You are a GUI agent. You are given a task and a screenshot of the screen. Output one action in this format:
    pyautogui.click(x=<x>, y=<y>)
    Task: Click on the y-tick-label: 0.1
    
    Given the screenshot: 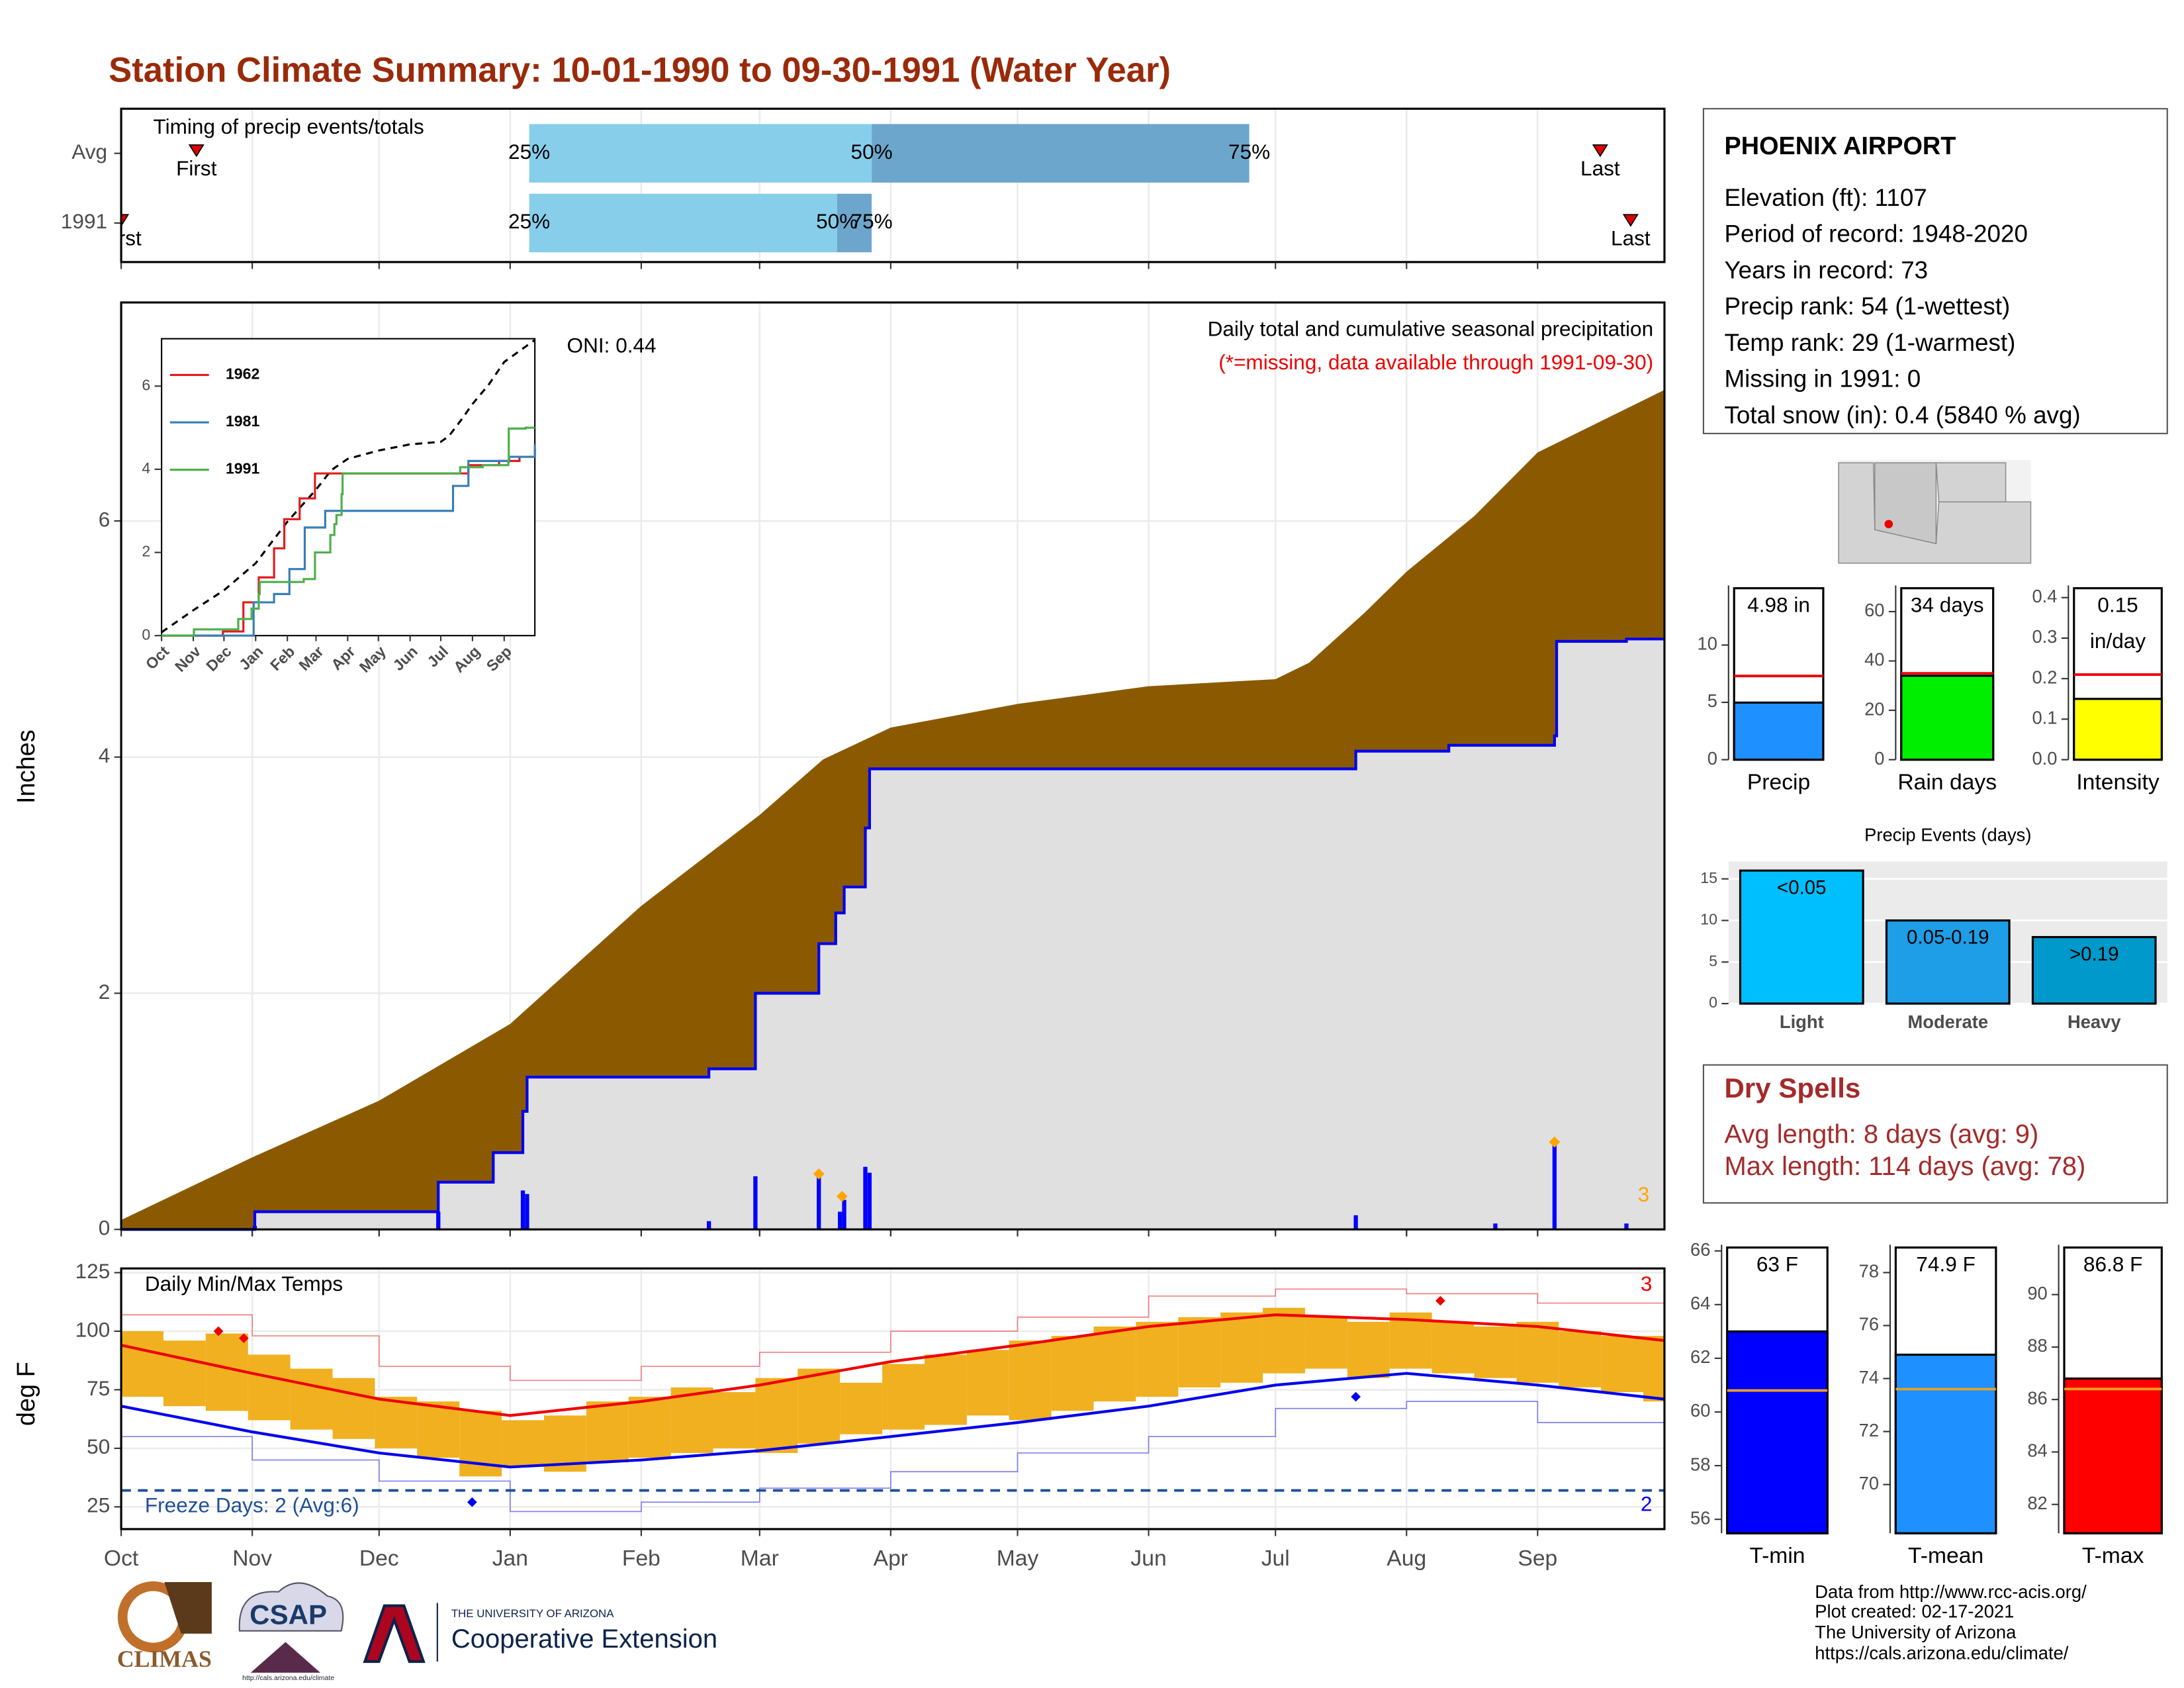 What is the action you would take?
    pyautogui.click(x=2045, y=718)
    